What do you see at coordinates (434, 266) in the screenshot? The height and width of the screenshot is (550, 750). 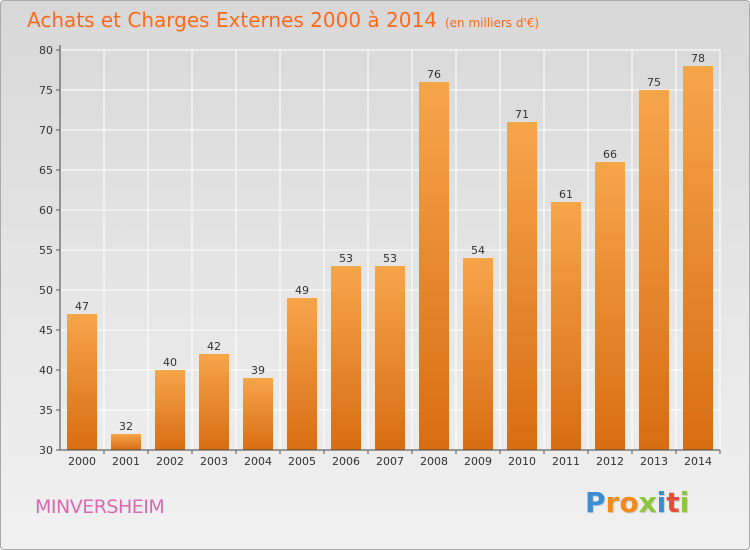 I see `bar-2008` at bounding box center [434, 266].